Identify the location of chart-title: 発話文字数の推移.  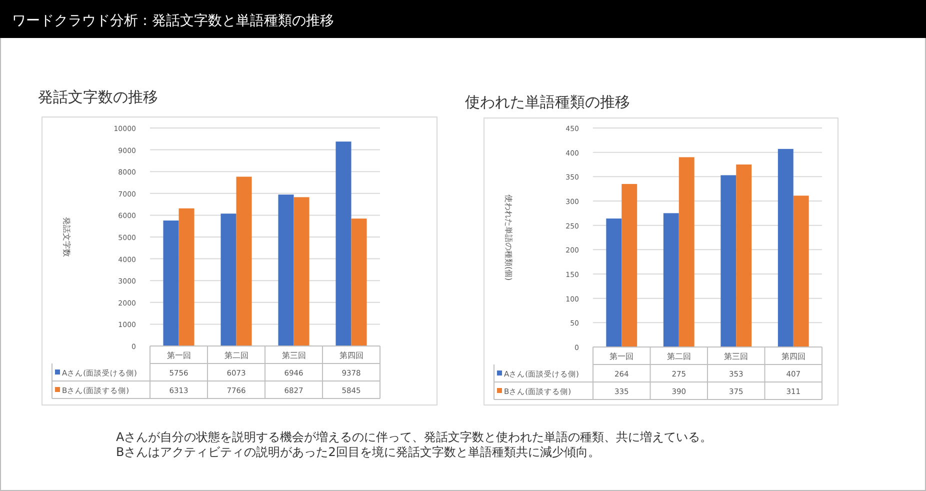
(98, 97).